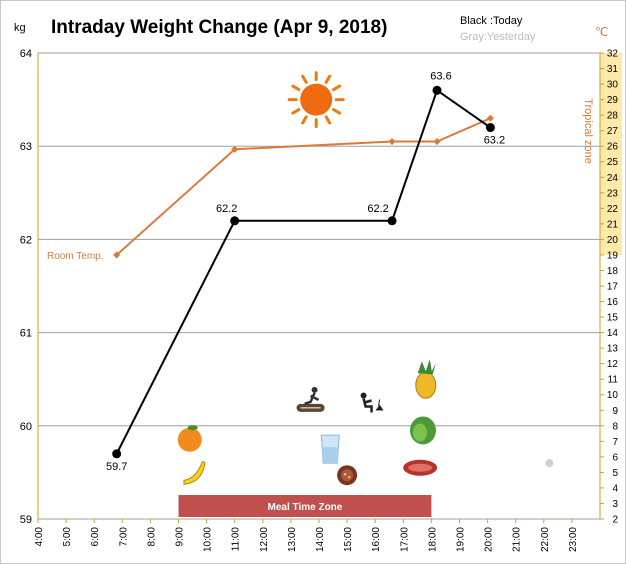 The image size is (626, 565). Describe the element at coordinates (494, 141) in the screenshot. I see `weight-data-label: 63.2` at that location.